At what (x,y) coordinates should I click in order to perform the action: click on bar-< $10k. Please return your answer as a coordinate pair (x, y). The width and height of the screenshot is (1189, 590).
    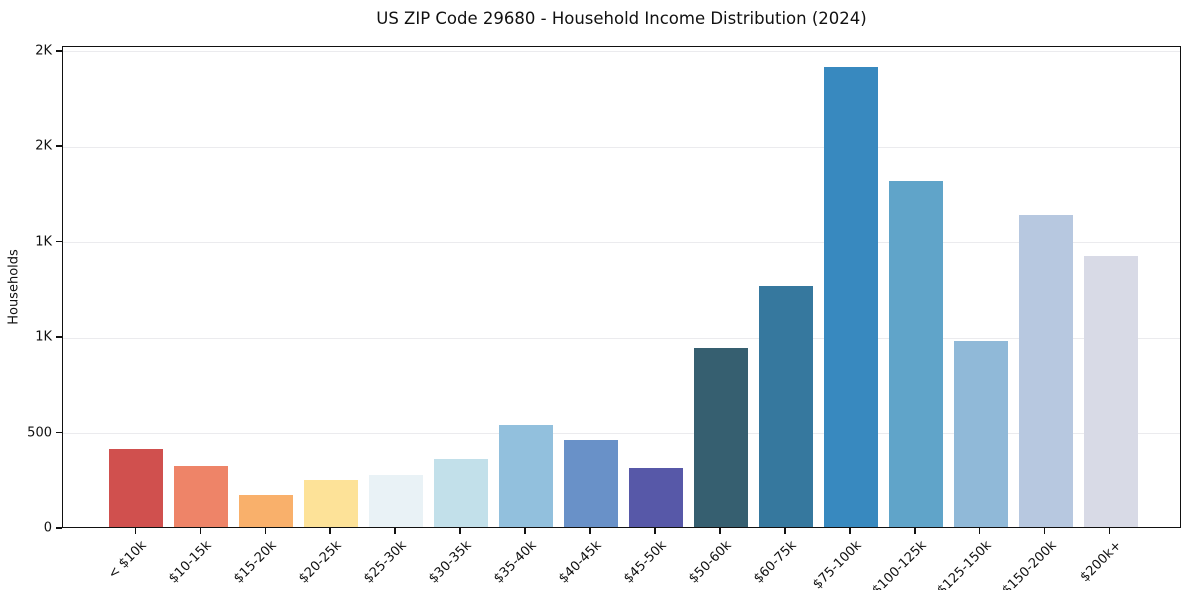
    Looking at the image, I should click on (136, 487).